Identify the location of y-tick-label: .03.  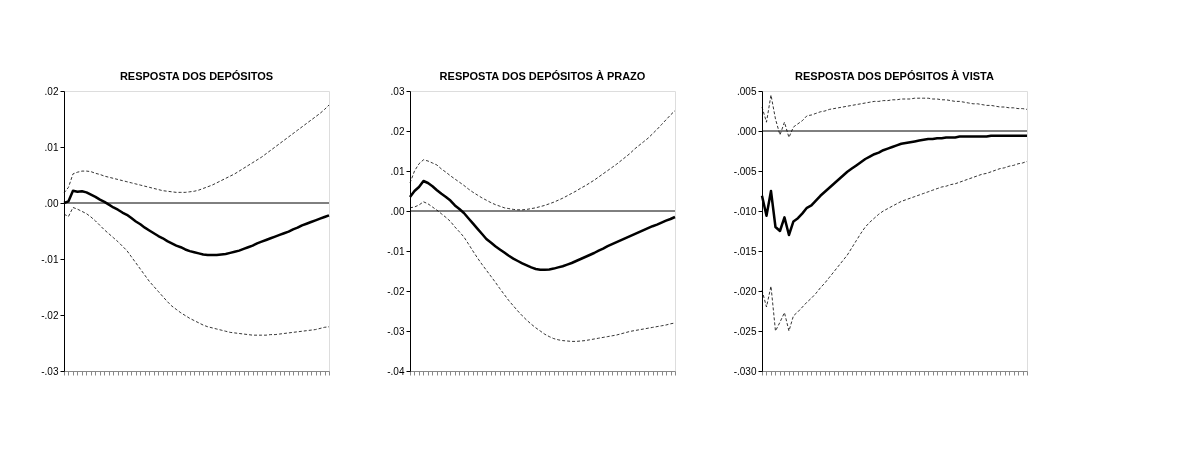
(397, 91).